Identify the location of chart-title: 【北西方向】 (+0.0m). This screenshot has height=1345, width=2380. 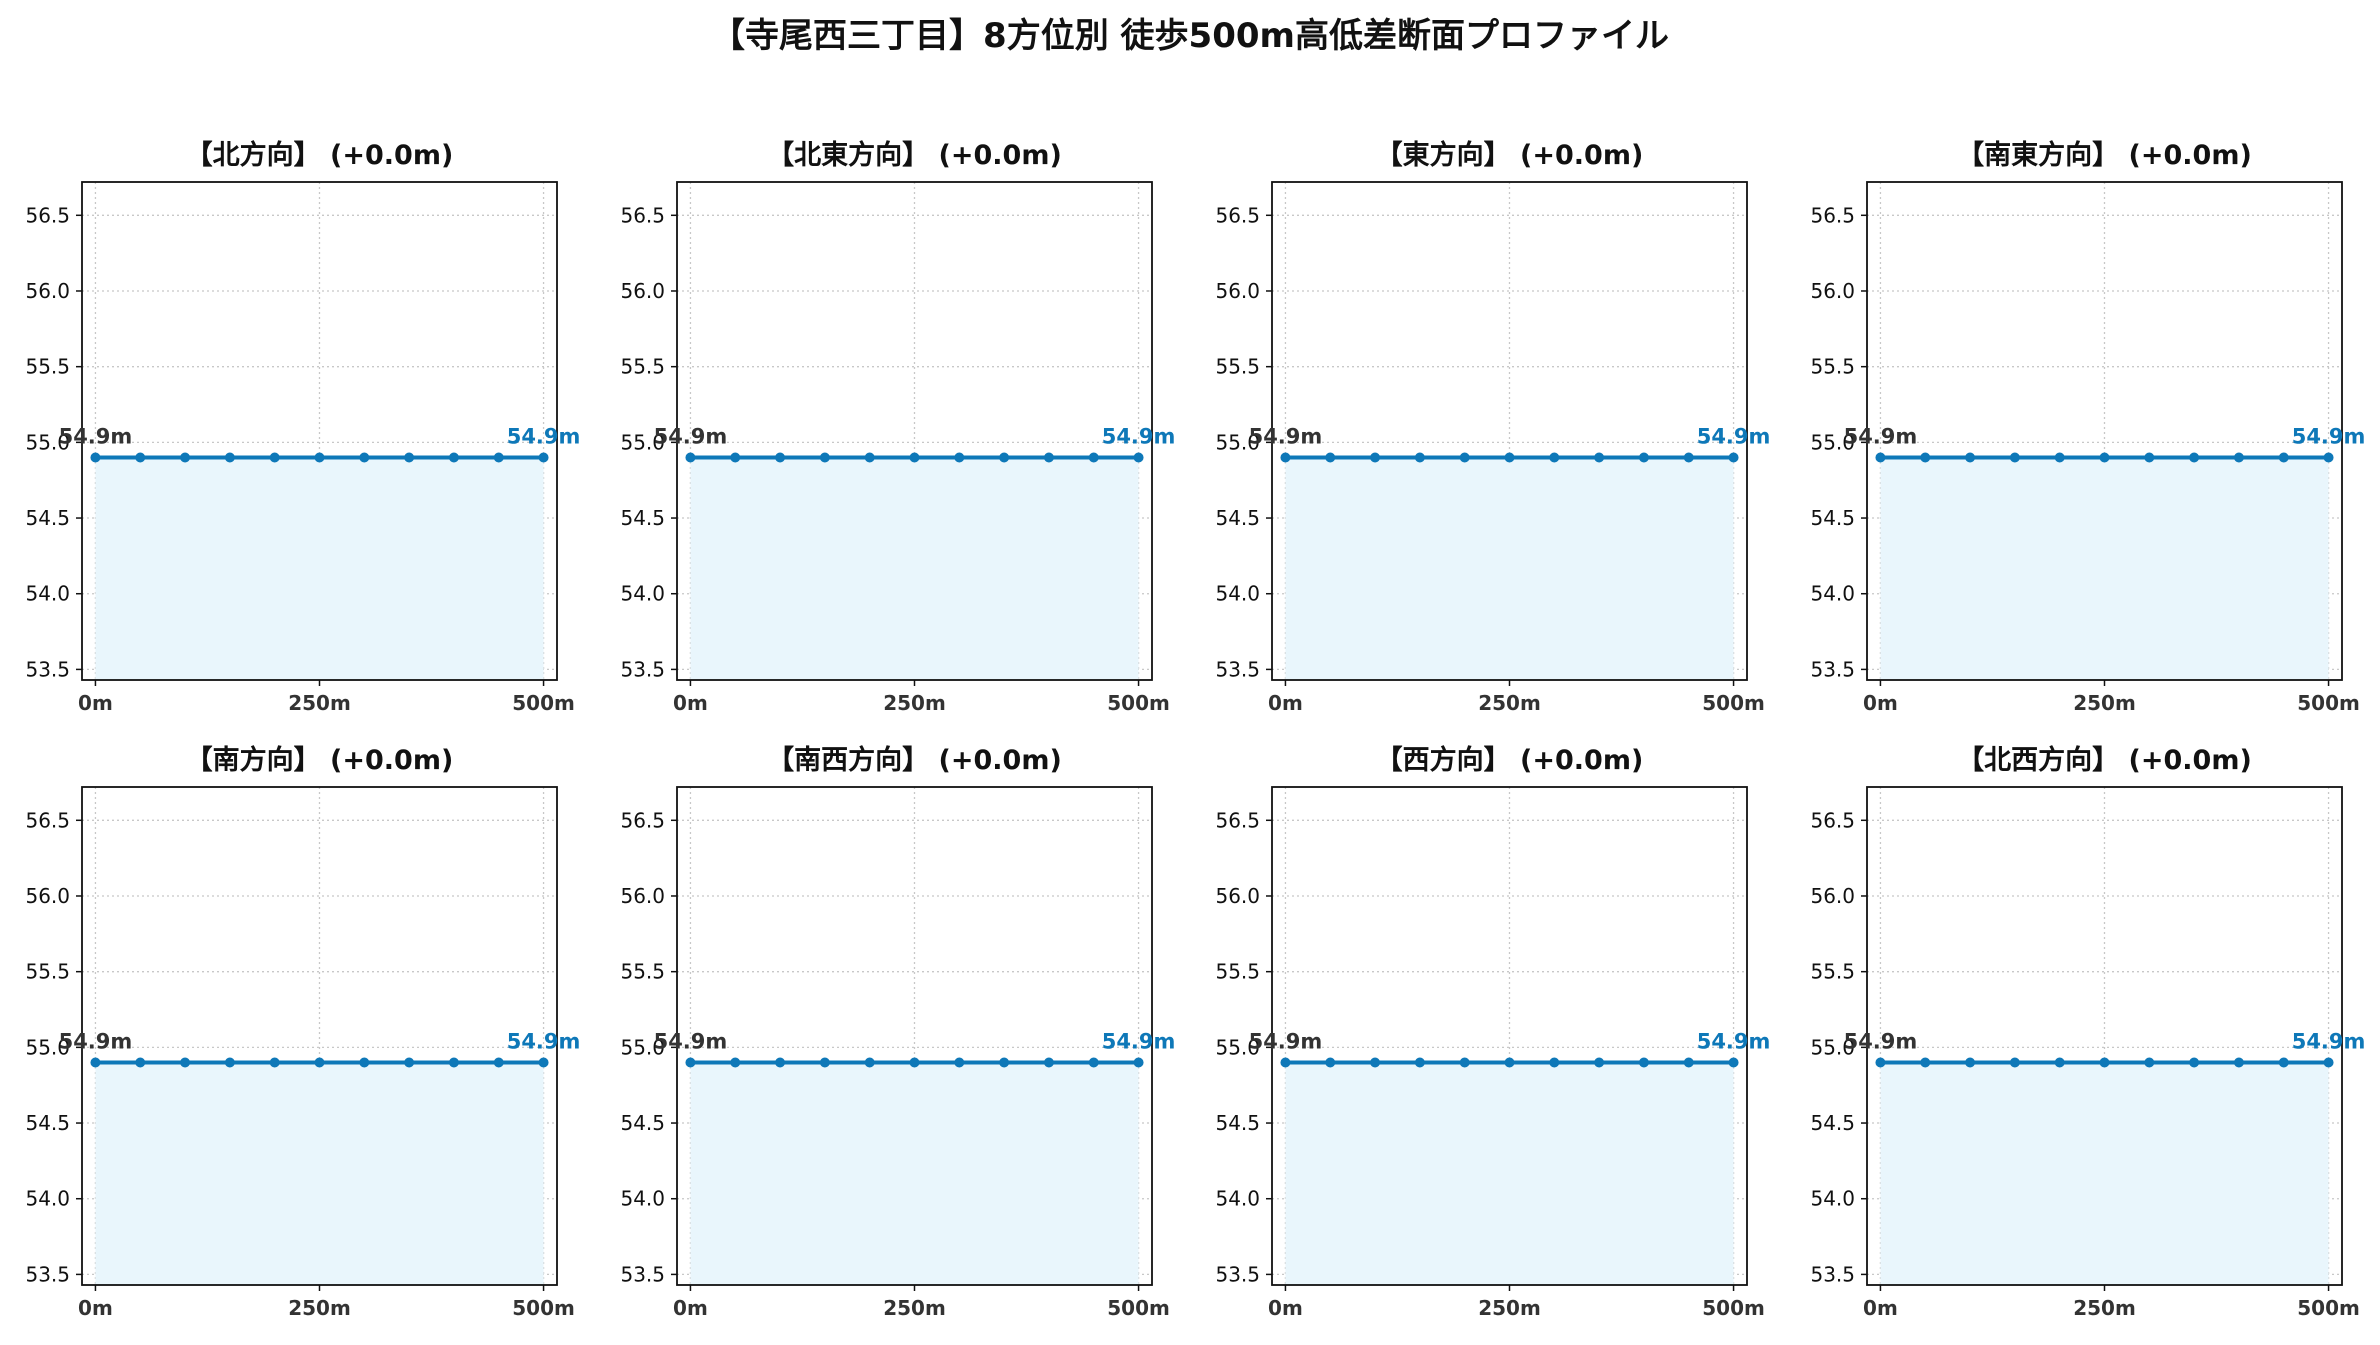
(2104, 760).